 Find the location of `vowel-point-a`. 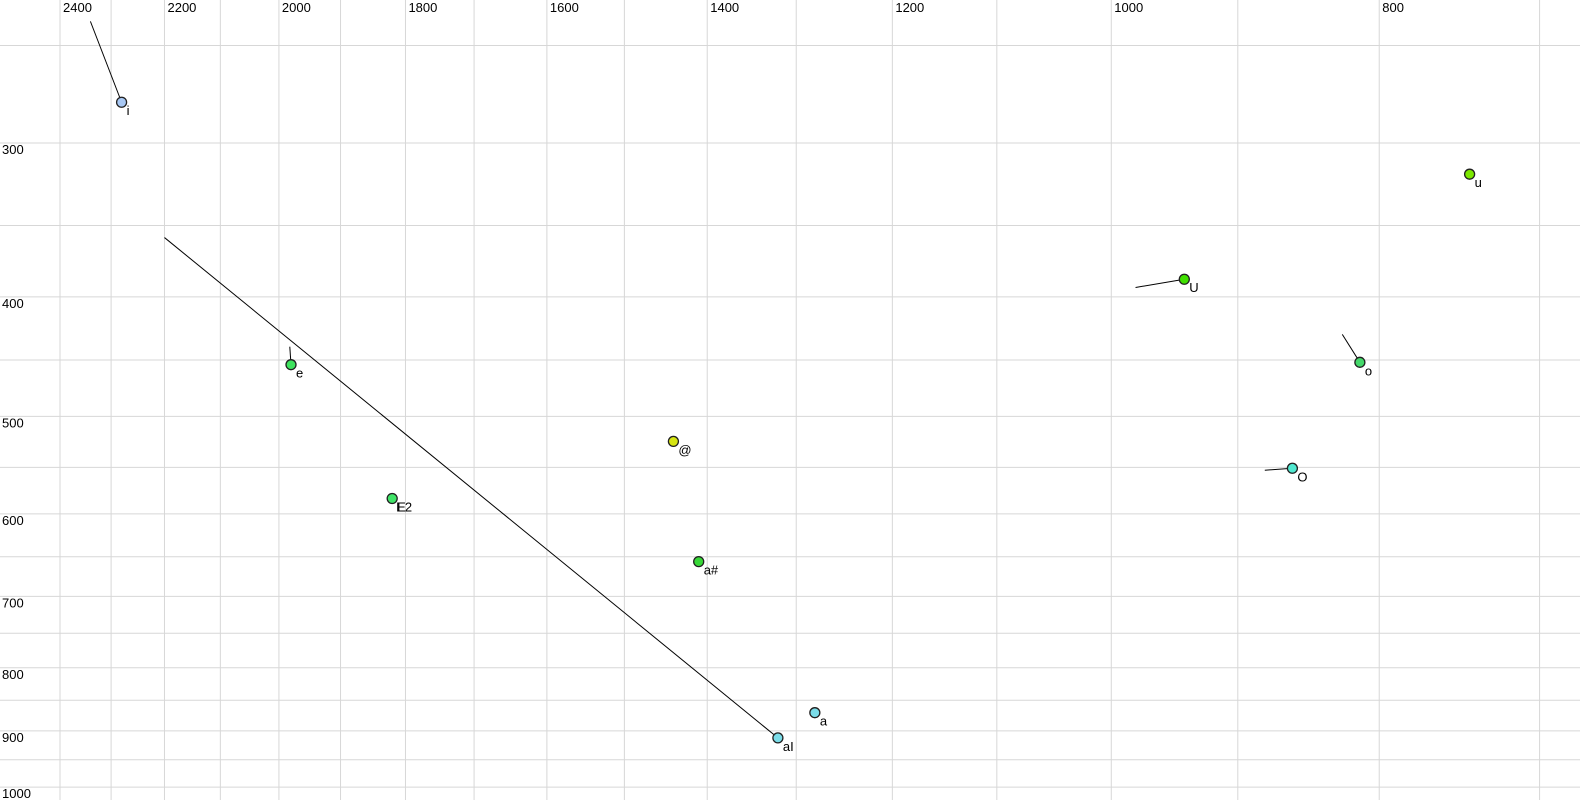

vowel-point-a is located at coordinates (815, 713).